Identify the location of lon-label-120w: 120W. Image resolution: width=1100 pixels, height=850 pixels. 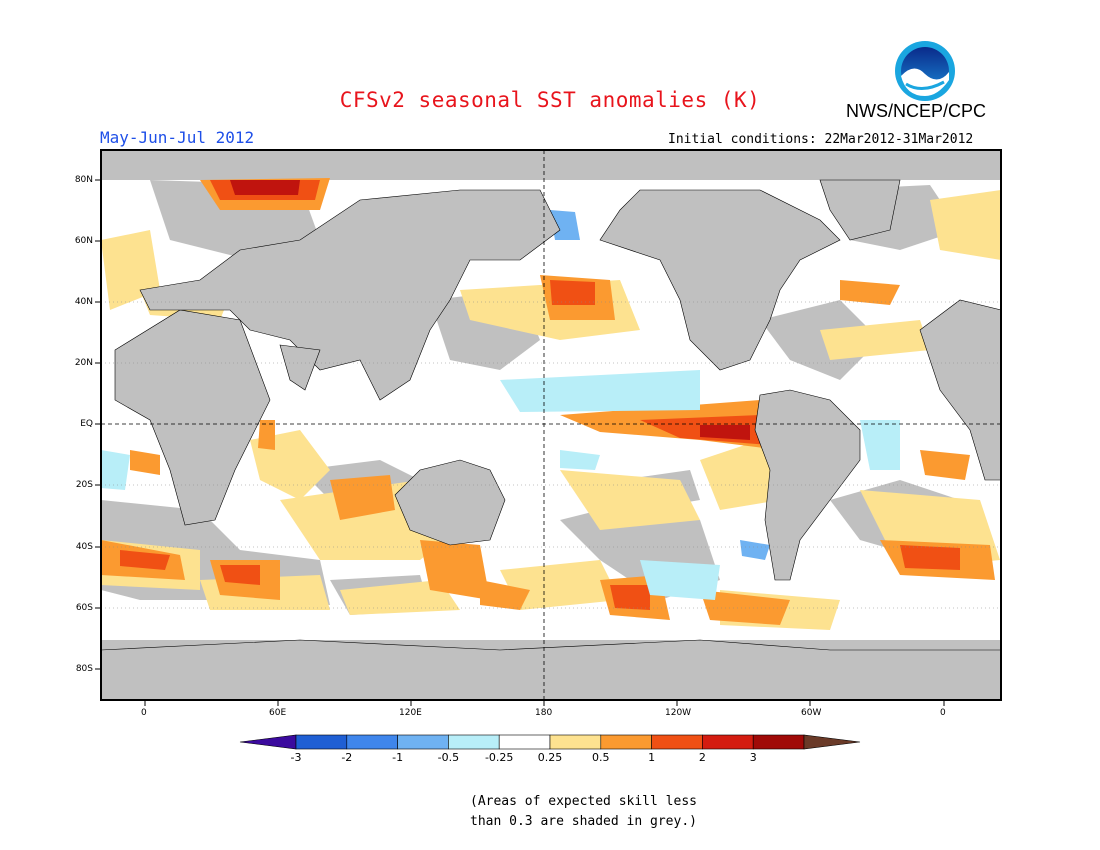
(678, 713).